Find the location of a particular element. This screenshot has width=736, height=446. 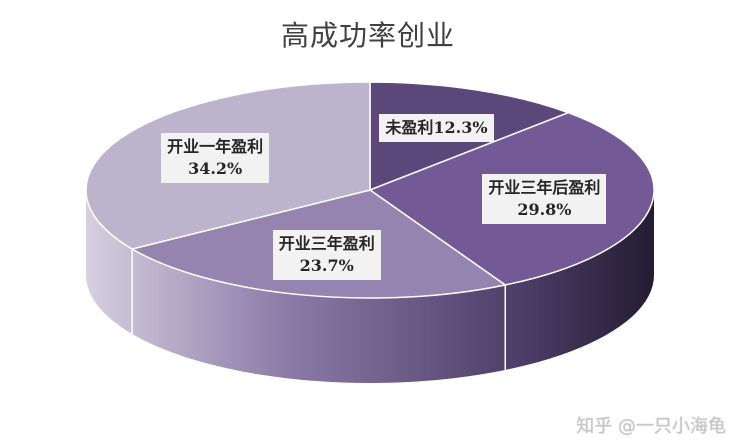

slice-label-name: 未盈利 is located at coordinates (409, 127).